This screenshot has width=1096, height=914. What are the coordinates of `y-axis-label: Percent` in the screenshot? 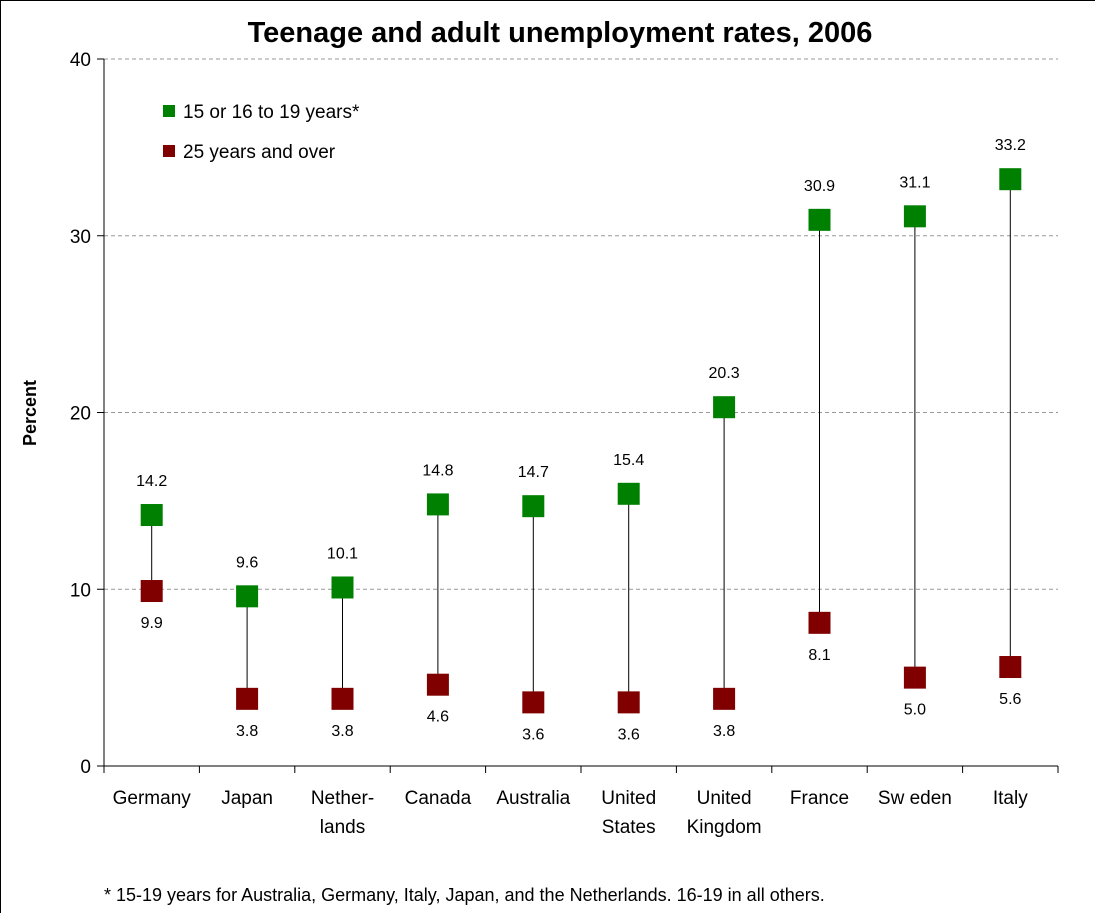 It's located at (30, 413).